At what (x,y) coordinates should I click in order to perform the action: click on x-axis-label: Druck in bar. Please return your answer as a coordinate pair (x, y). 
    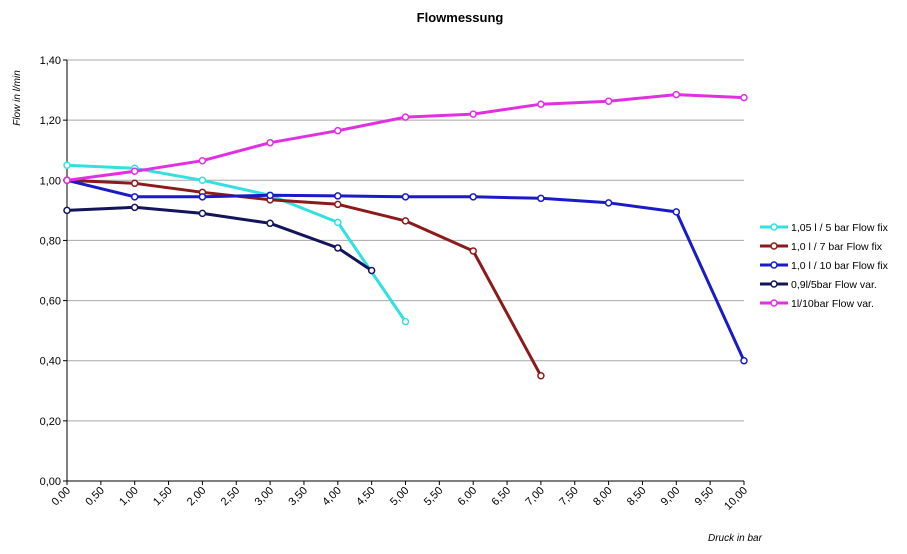
    Looking at the image, I should click on (735, 538).